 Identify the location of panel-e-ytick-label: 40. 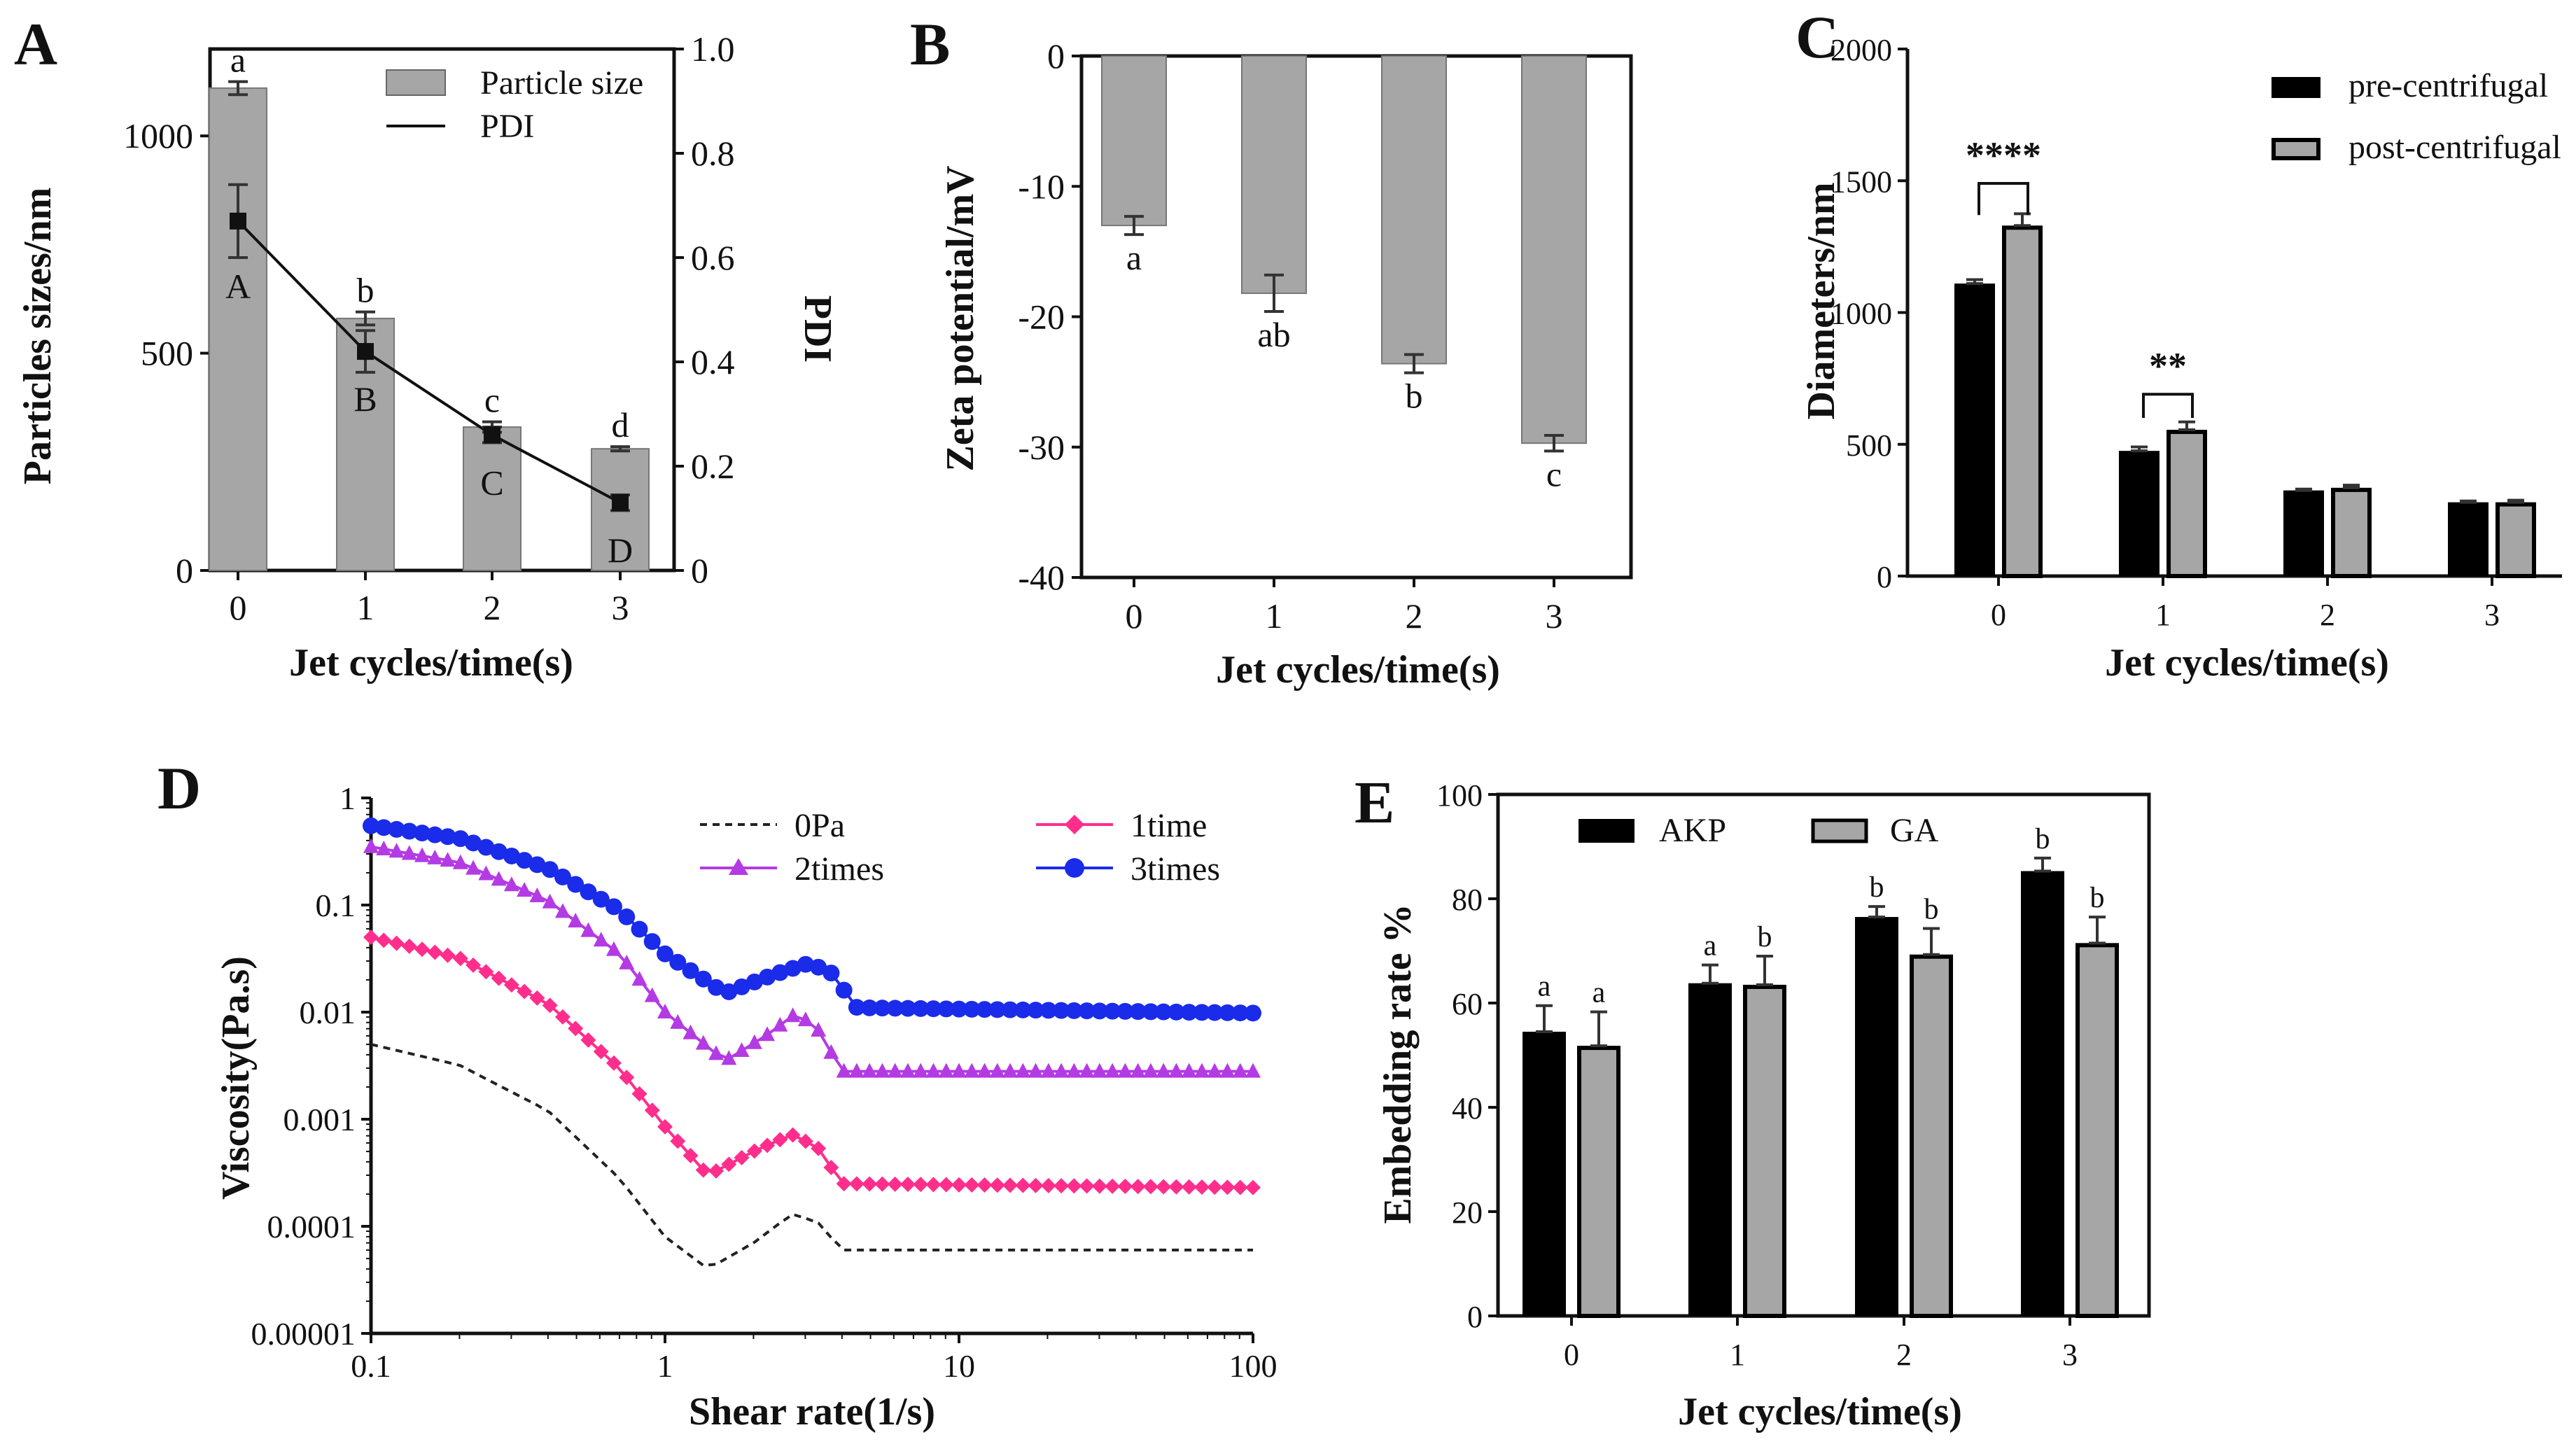
(1467, 1108).